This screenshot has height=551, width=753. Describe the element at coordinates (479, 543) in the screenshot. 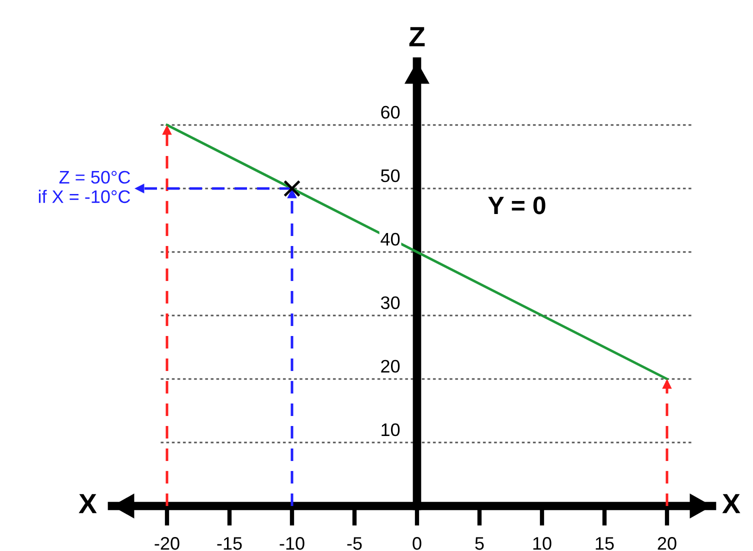

I see `x-tick-label: 5` at that location.